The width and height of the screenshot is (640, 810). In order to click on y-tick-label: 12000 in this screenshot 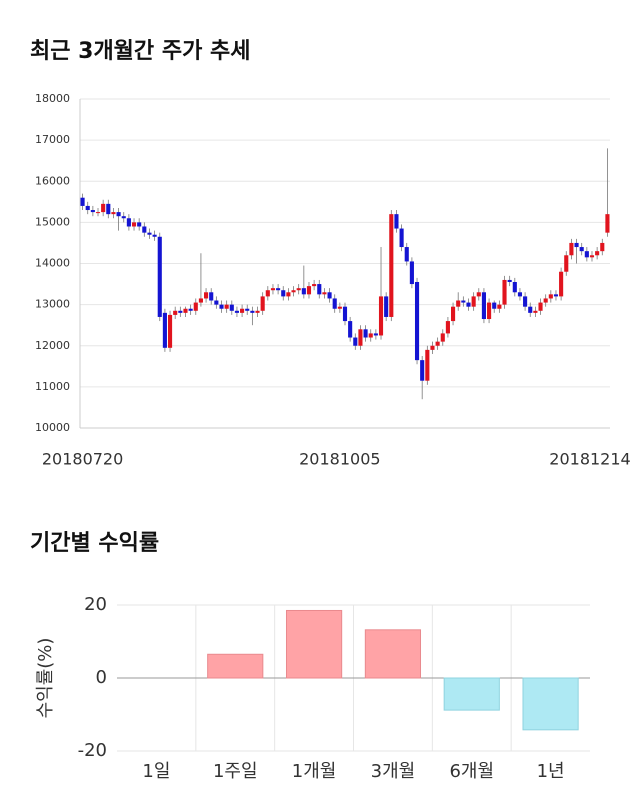, I will do `click(52, 345)`.